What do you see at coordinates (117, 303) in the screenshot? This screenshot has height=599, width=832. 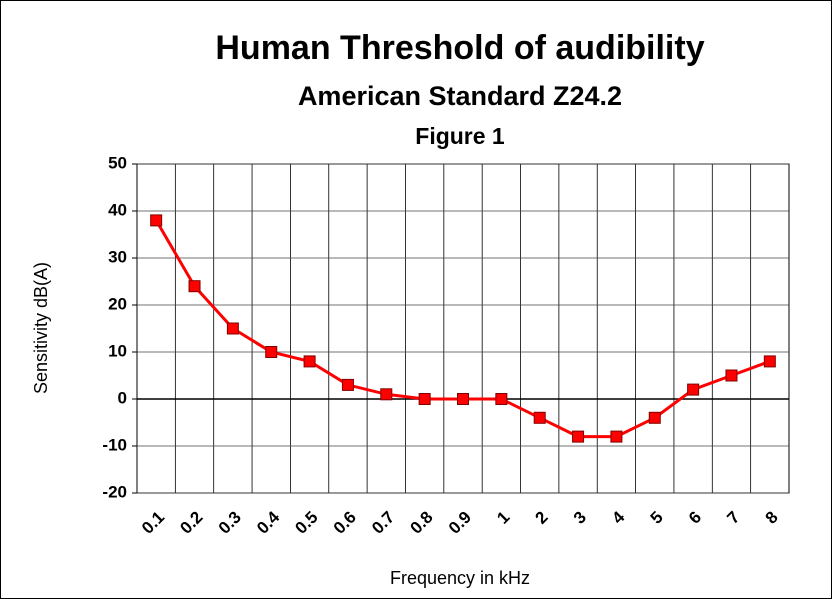 I see `y-tick-label: 20` at bounding box center [117, 303].